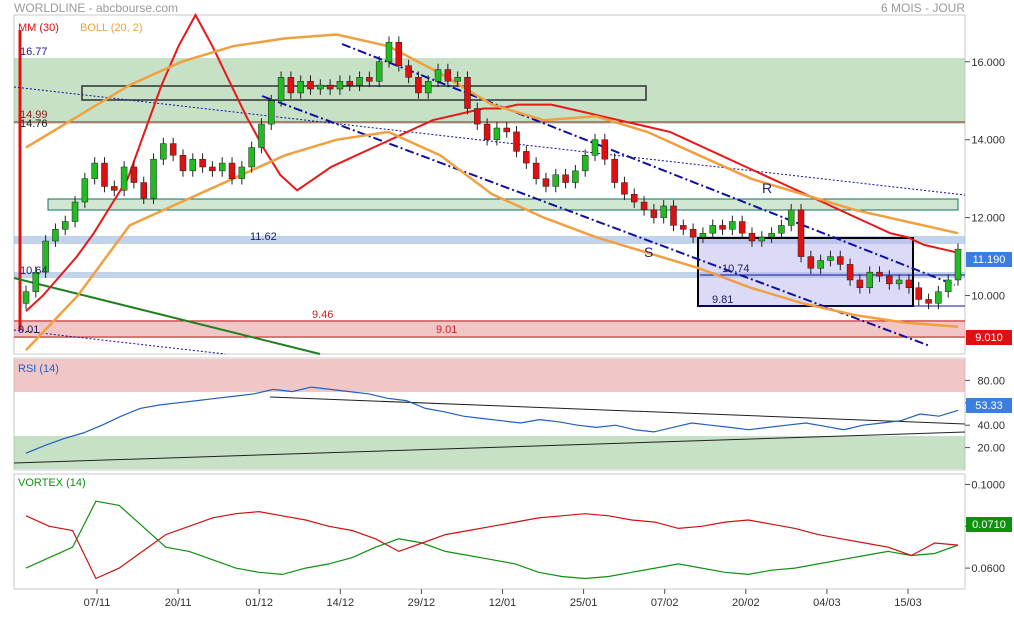  Describe the element at coordinates (263, 237) in the screenshot. I see `level-1162-label: 11.62` at that location.